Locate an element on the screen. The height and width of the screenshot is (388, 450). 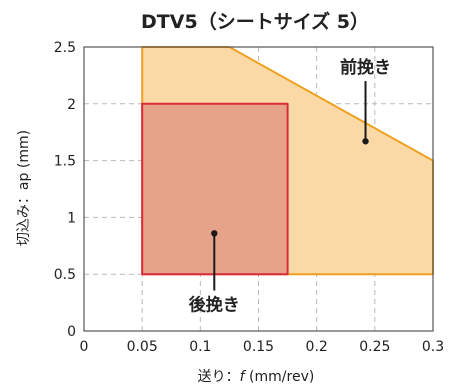
y-tick-label: 1.5 is located at coordinates (65, 162).